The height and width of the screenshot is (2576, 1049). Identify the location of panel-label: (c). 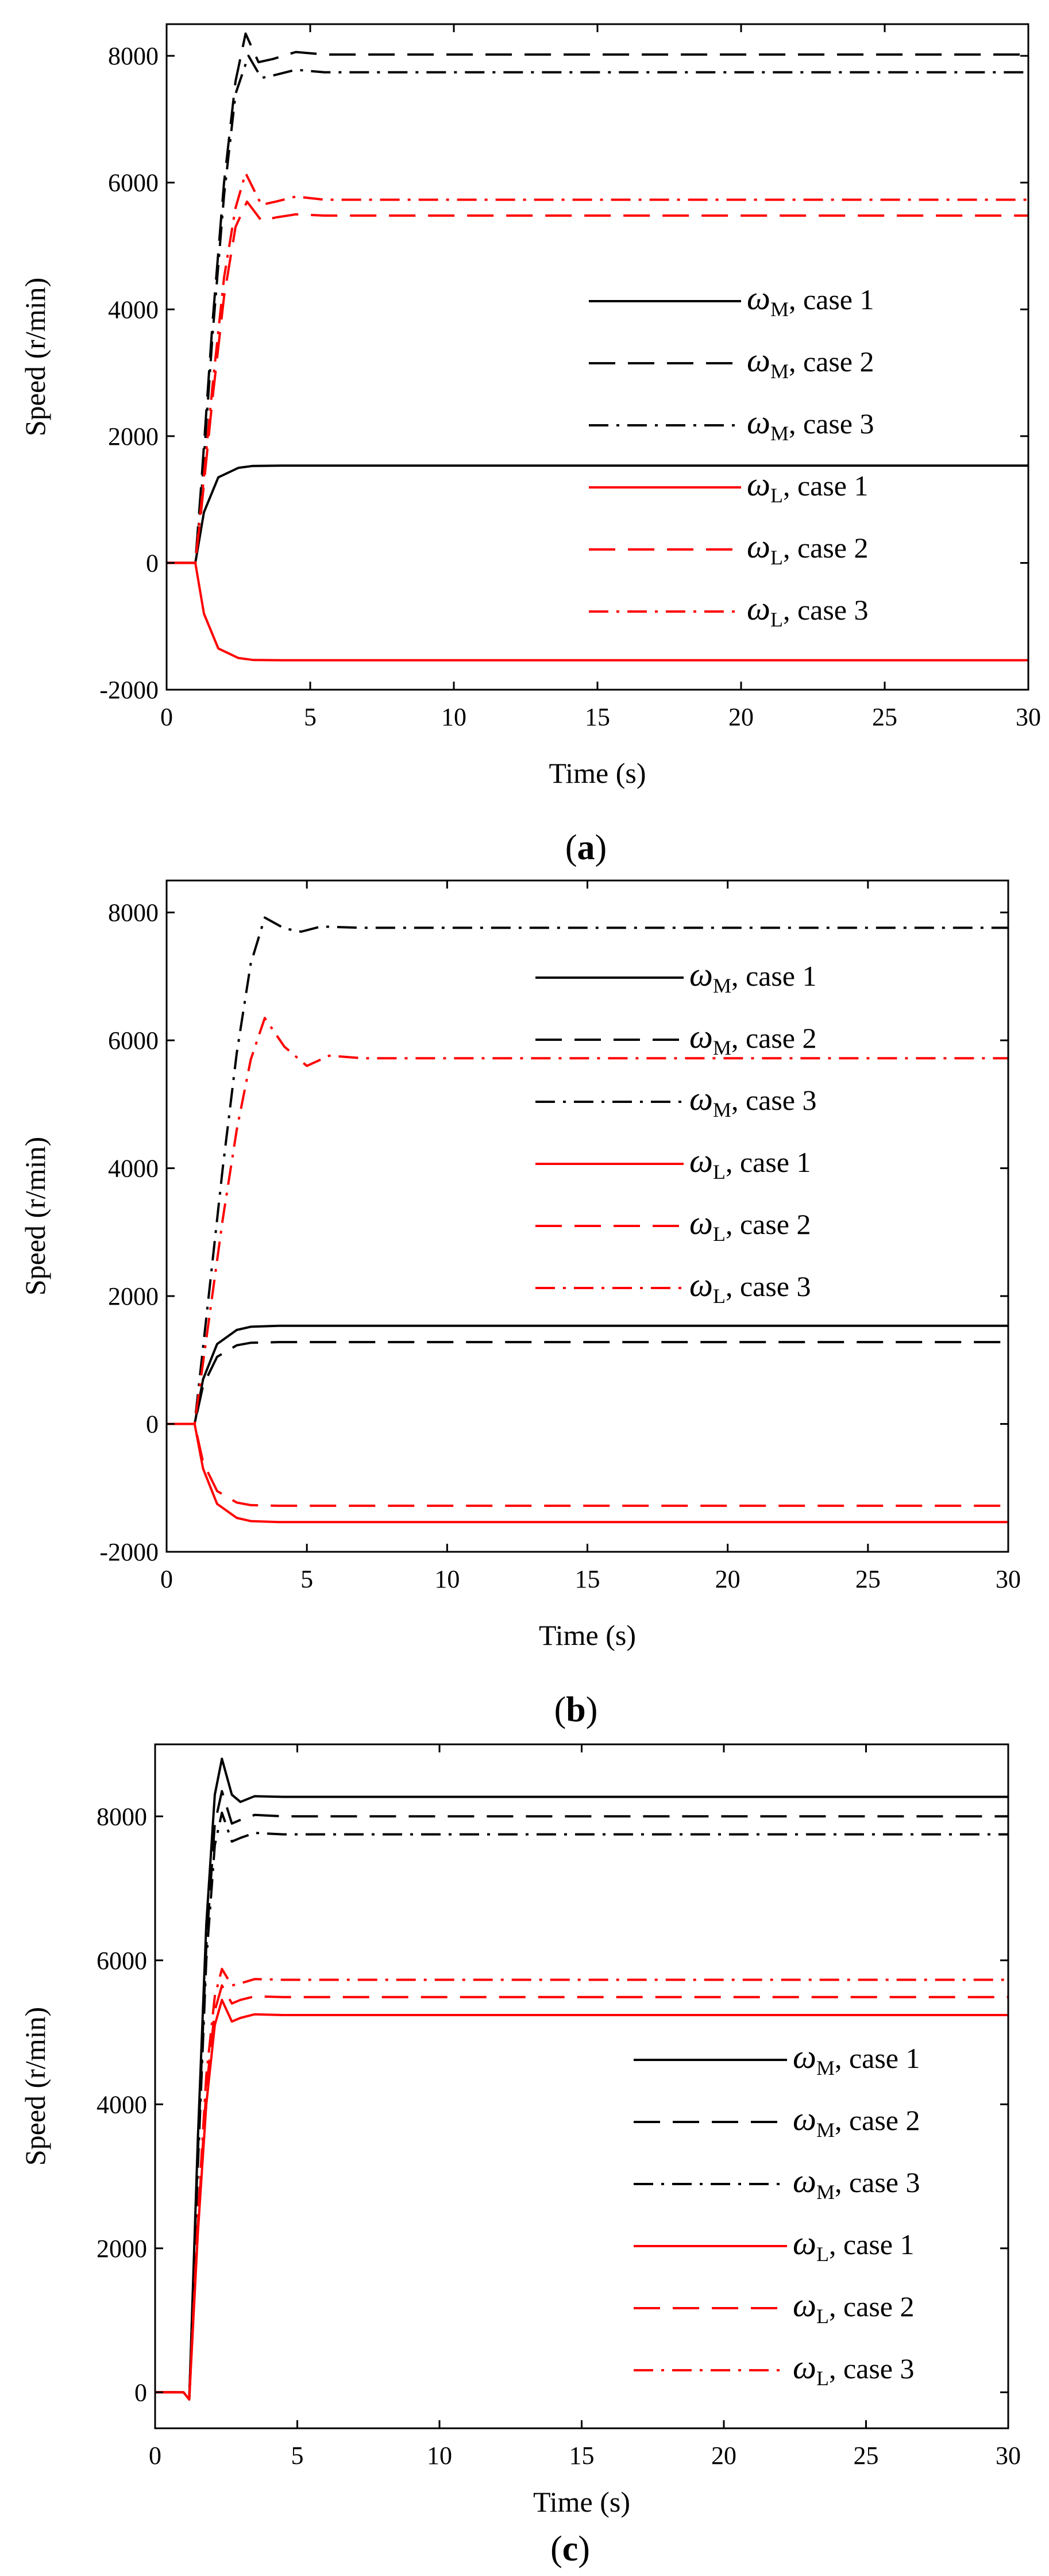
(570, 2549).